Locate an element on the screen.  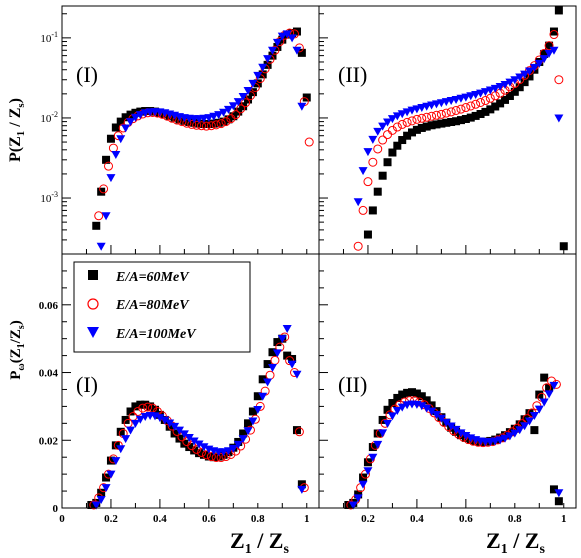
panel-label-bottom-right: (II) is located at coordinates (352, 384).